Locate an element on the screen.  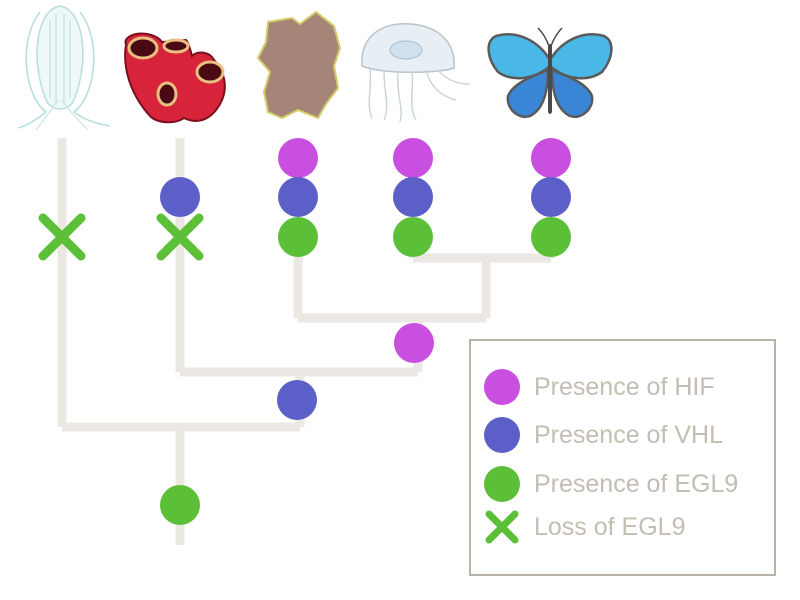
legend-label-vhl: Presence of VHL is located at coordinates (628, 434).